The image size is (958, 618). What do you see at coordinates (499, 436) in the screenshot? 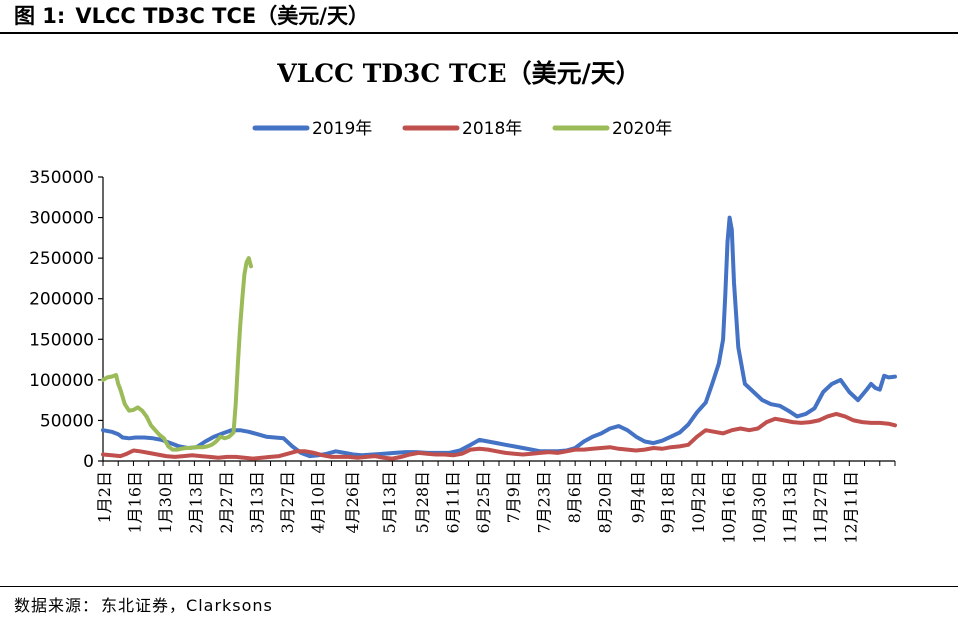
I see `series-line-2018年` at bounding box center [499, 436].